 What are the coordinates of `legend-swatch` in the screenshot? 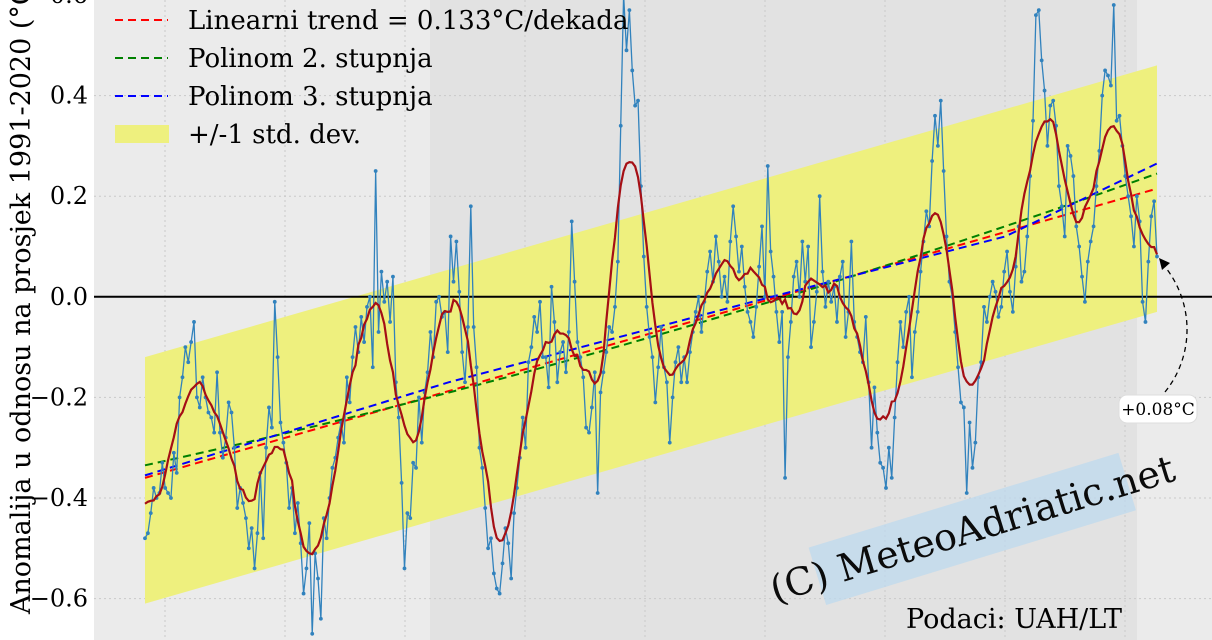 It's located at (142, 134).